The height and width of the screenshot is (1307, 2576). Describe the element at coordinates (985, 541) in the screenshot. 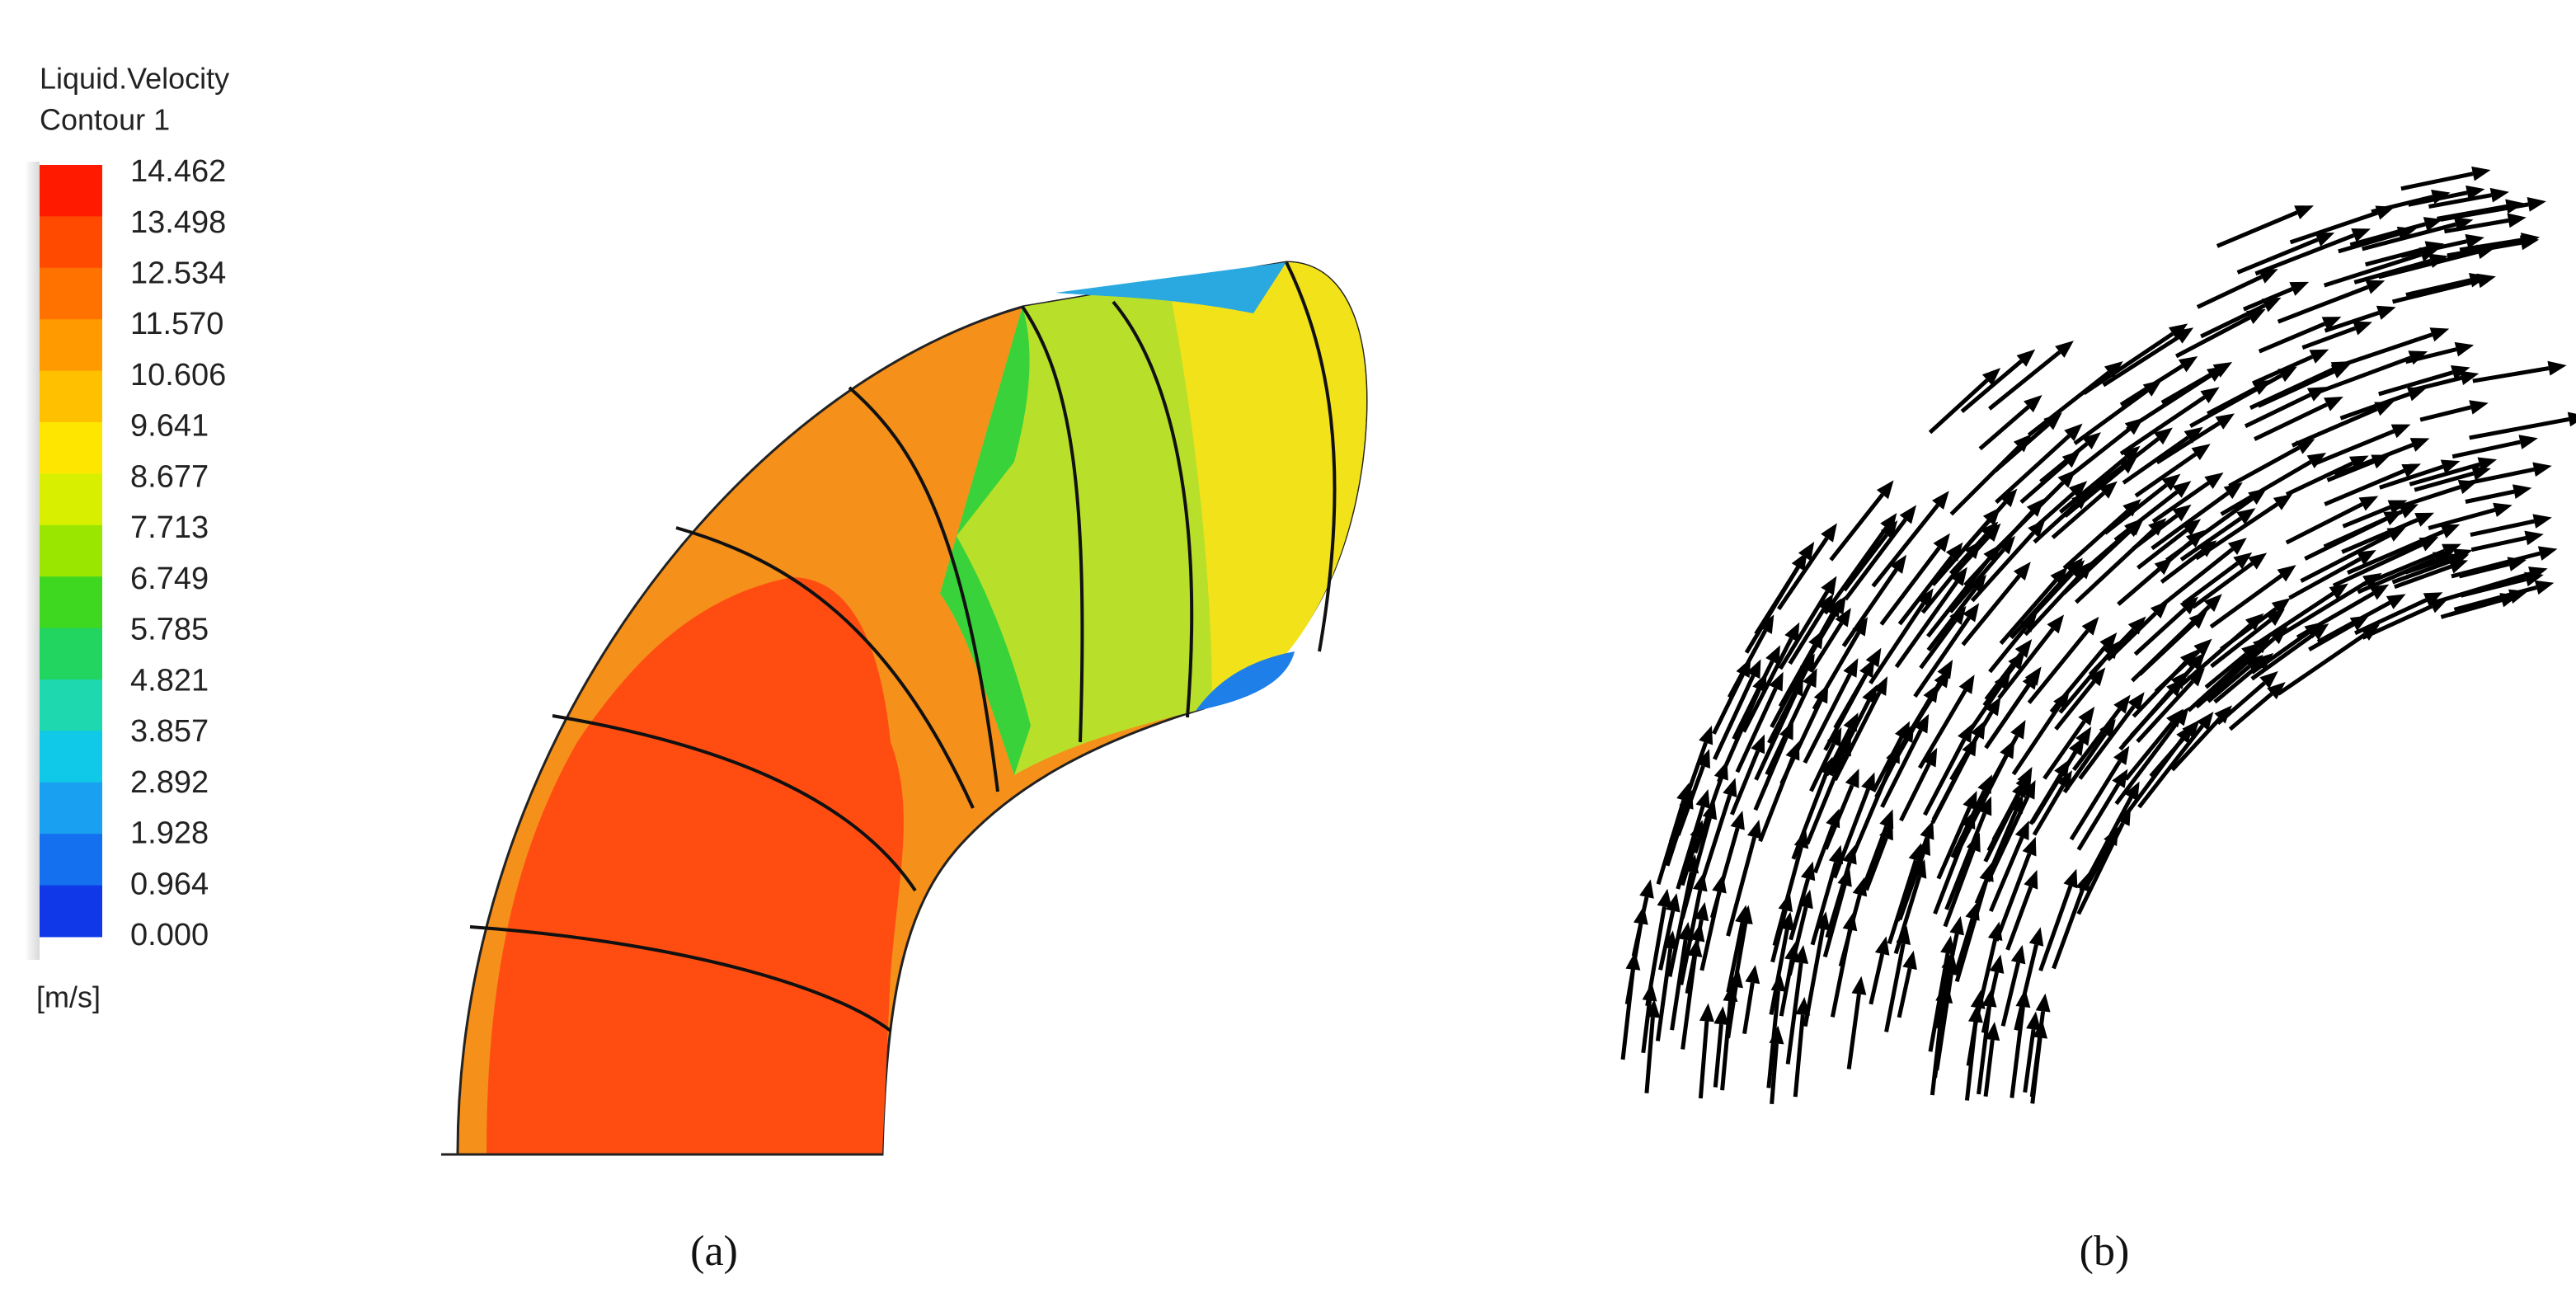

I see `green-zone` at that location.